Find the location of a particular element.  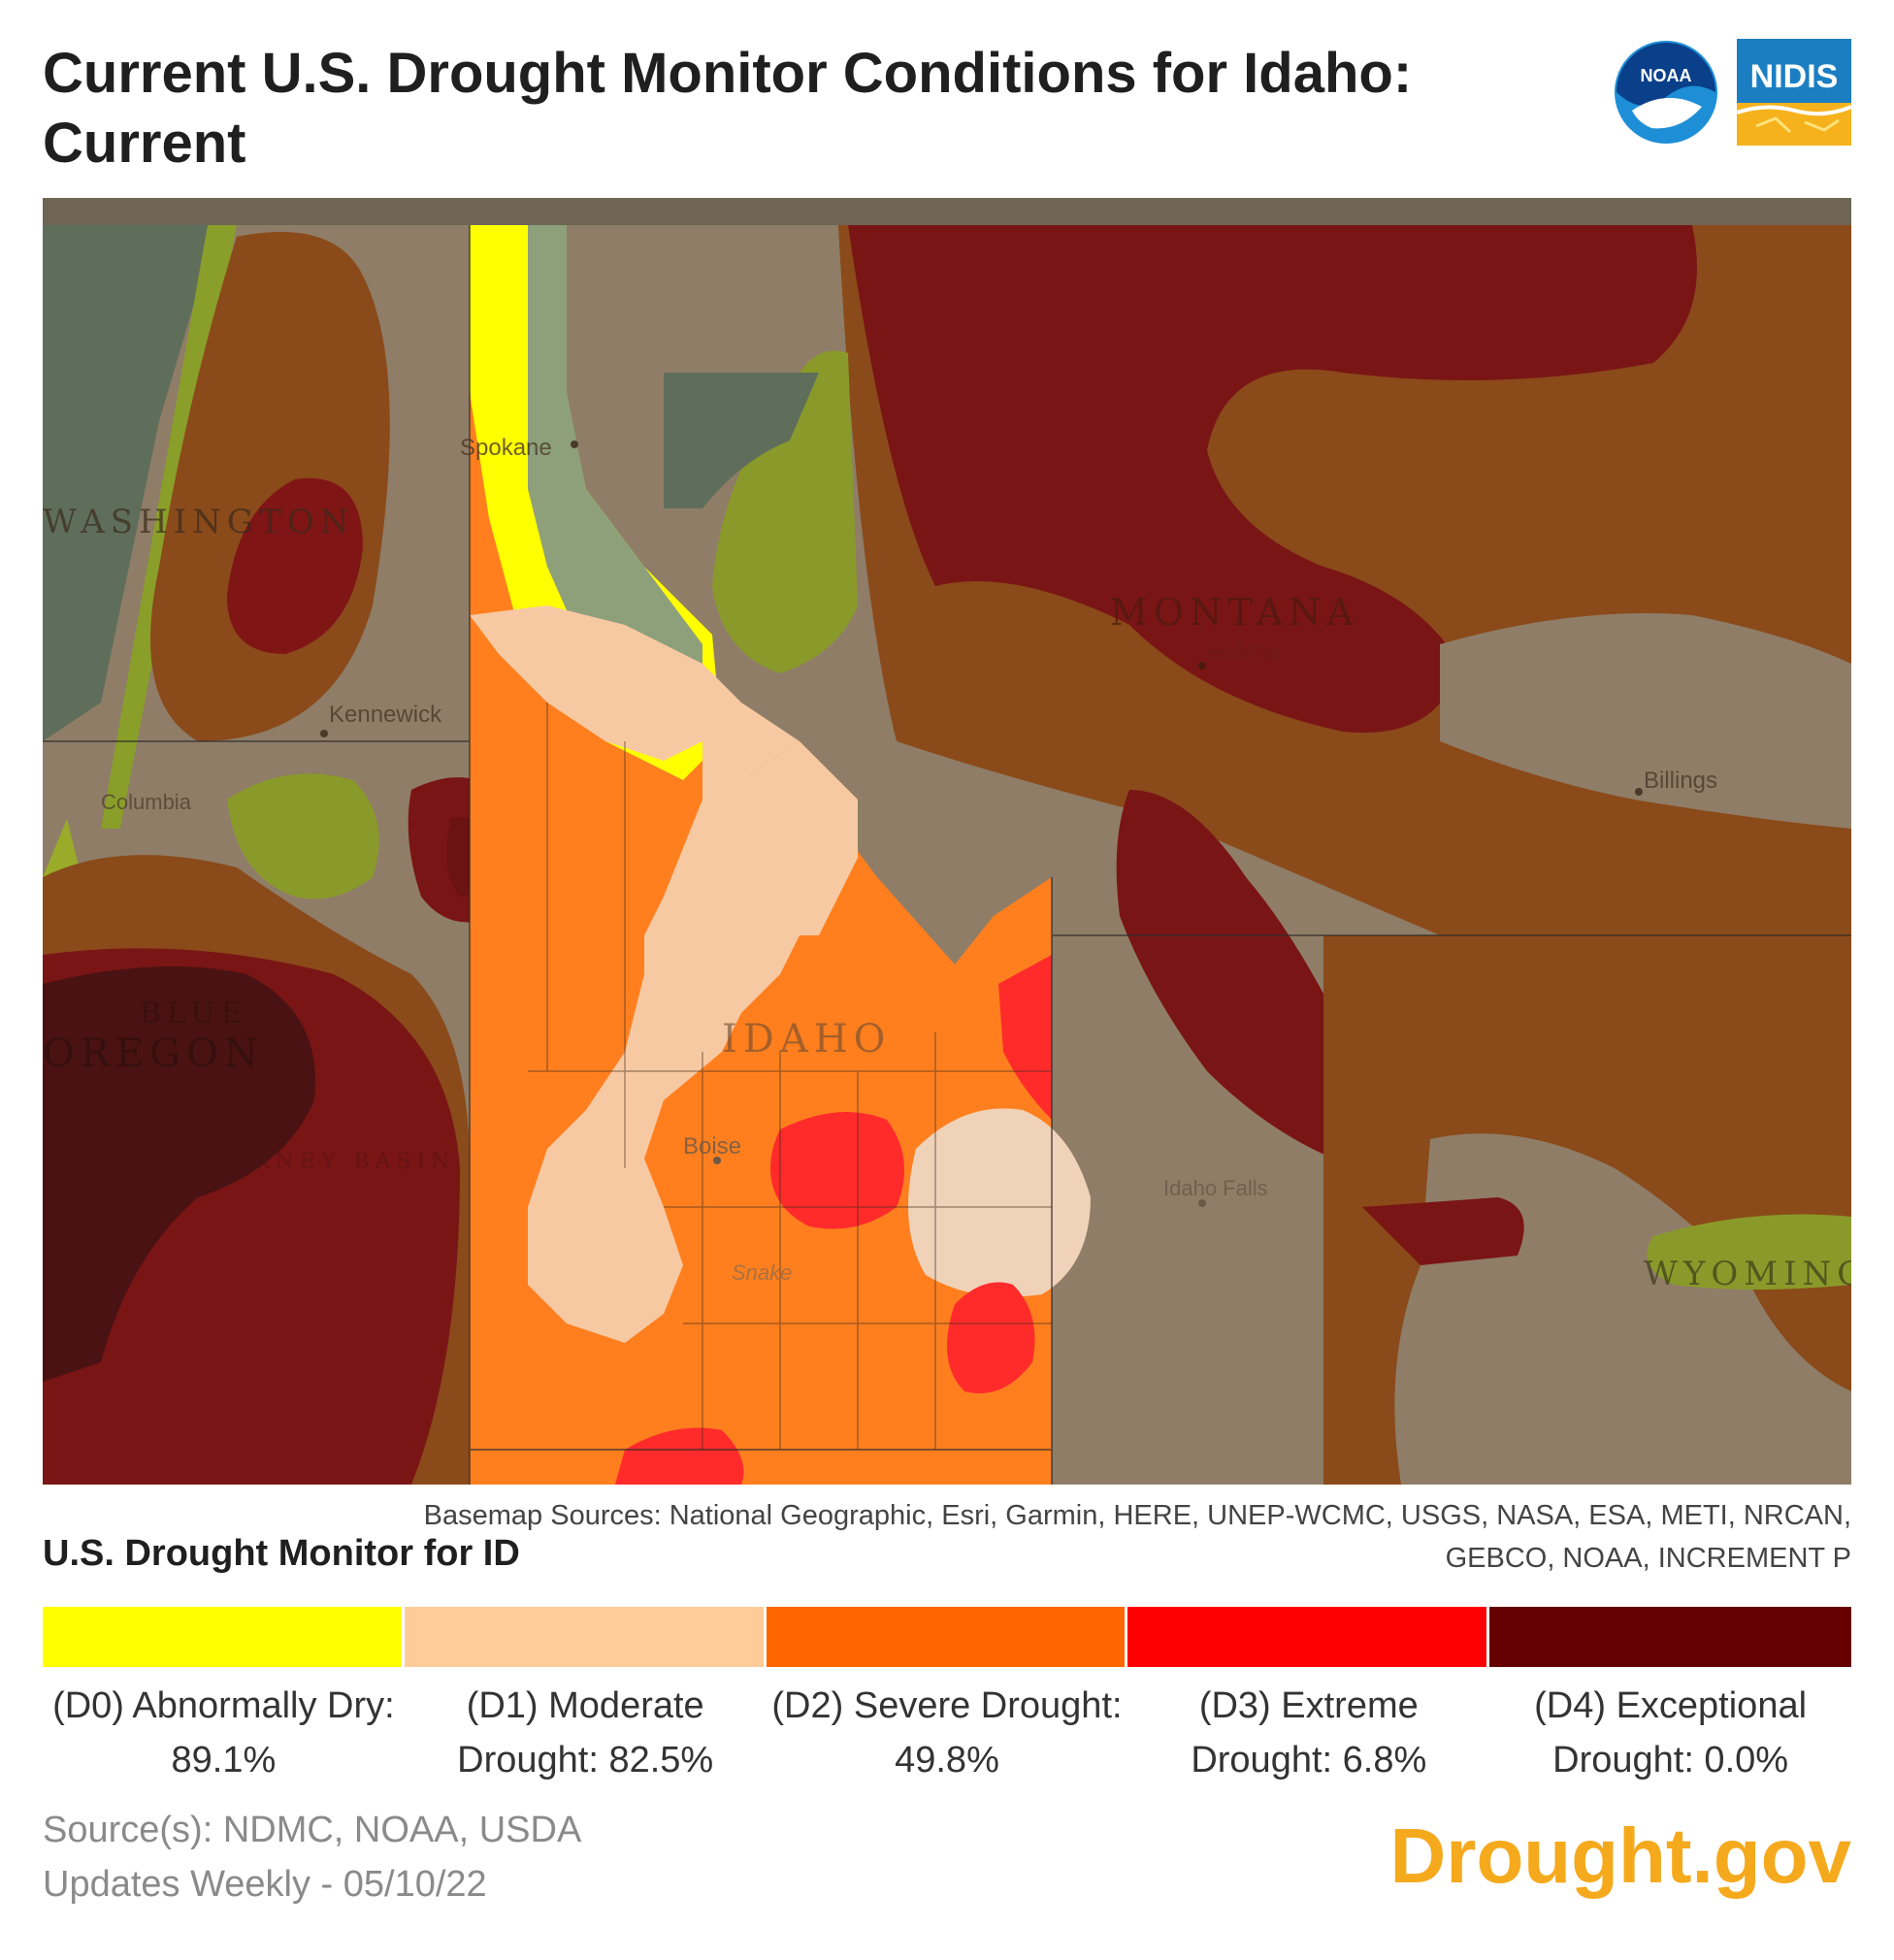

label-columbia: Columbia is located at coordinates (146, 802).